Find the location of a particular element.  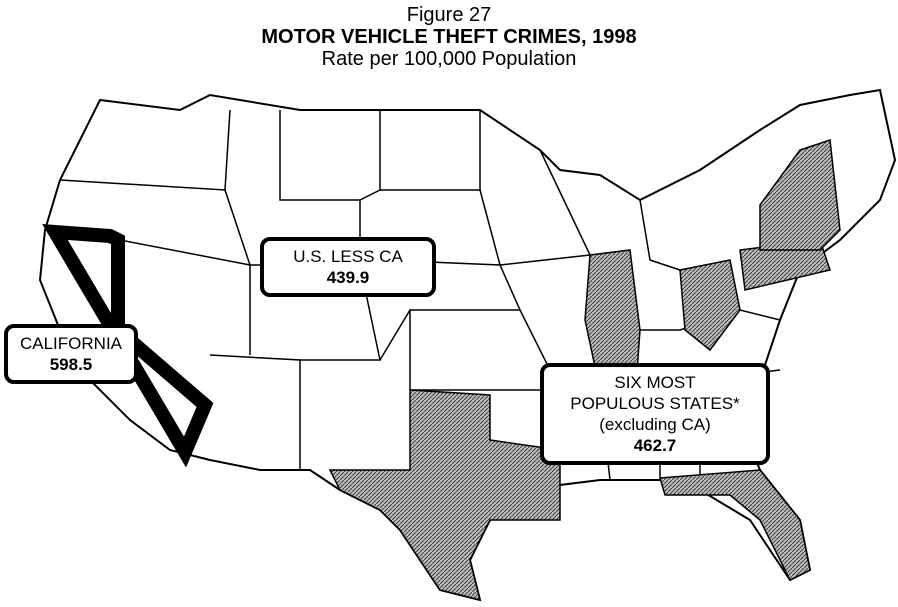

ohio is located at coordinates (710, 305).